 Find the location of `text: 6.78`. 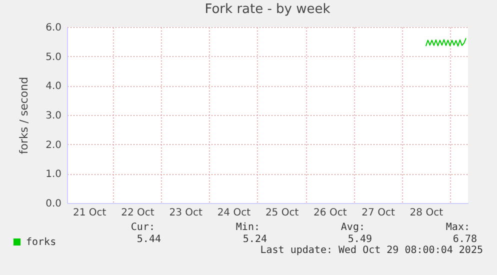

text: 6.78 is located at coordinates (464, 239).